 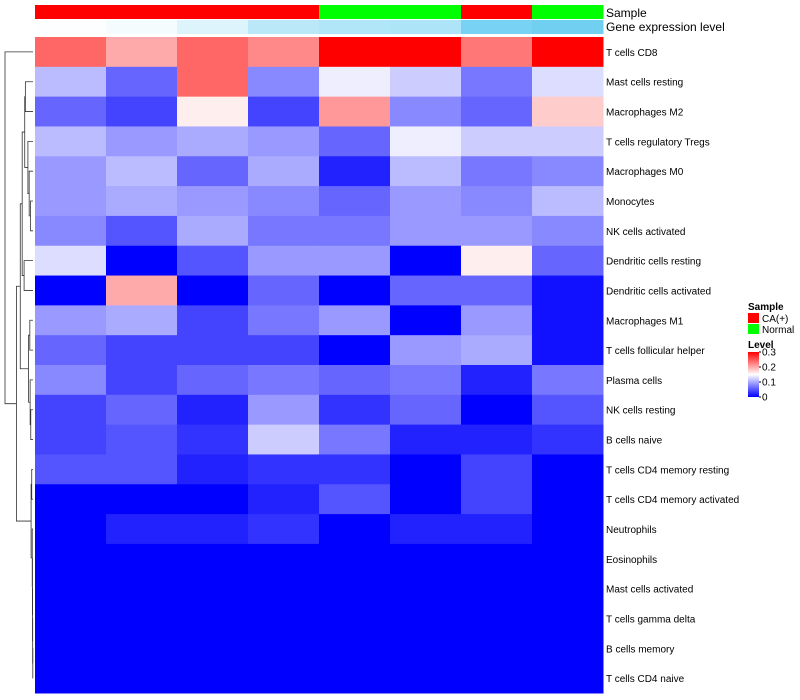 I want to click on row-label: Eosinophils, so click(x=631, y=560).